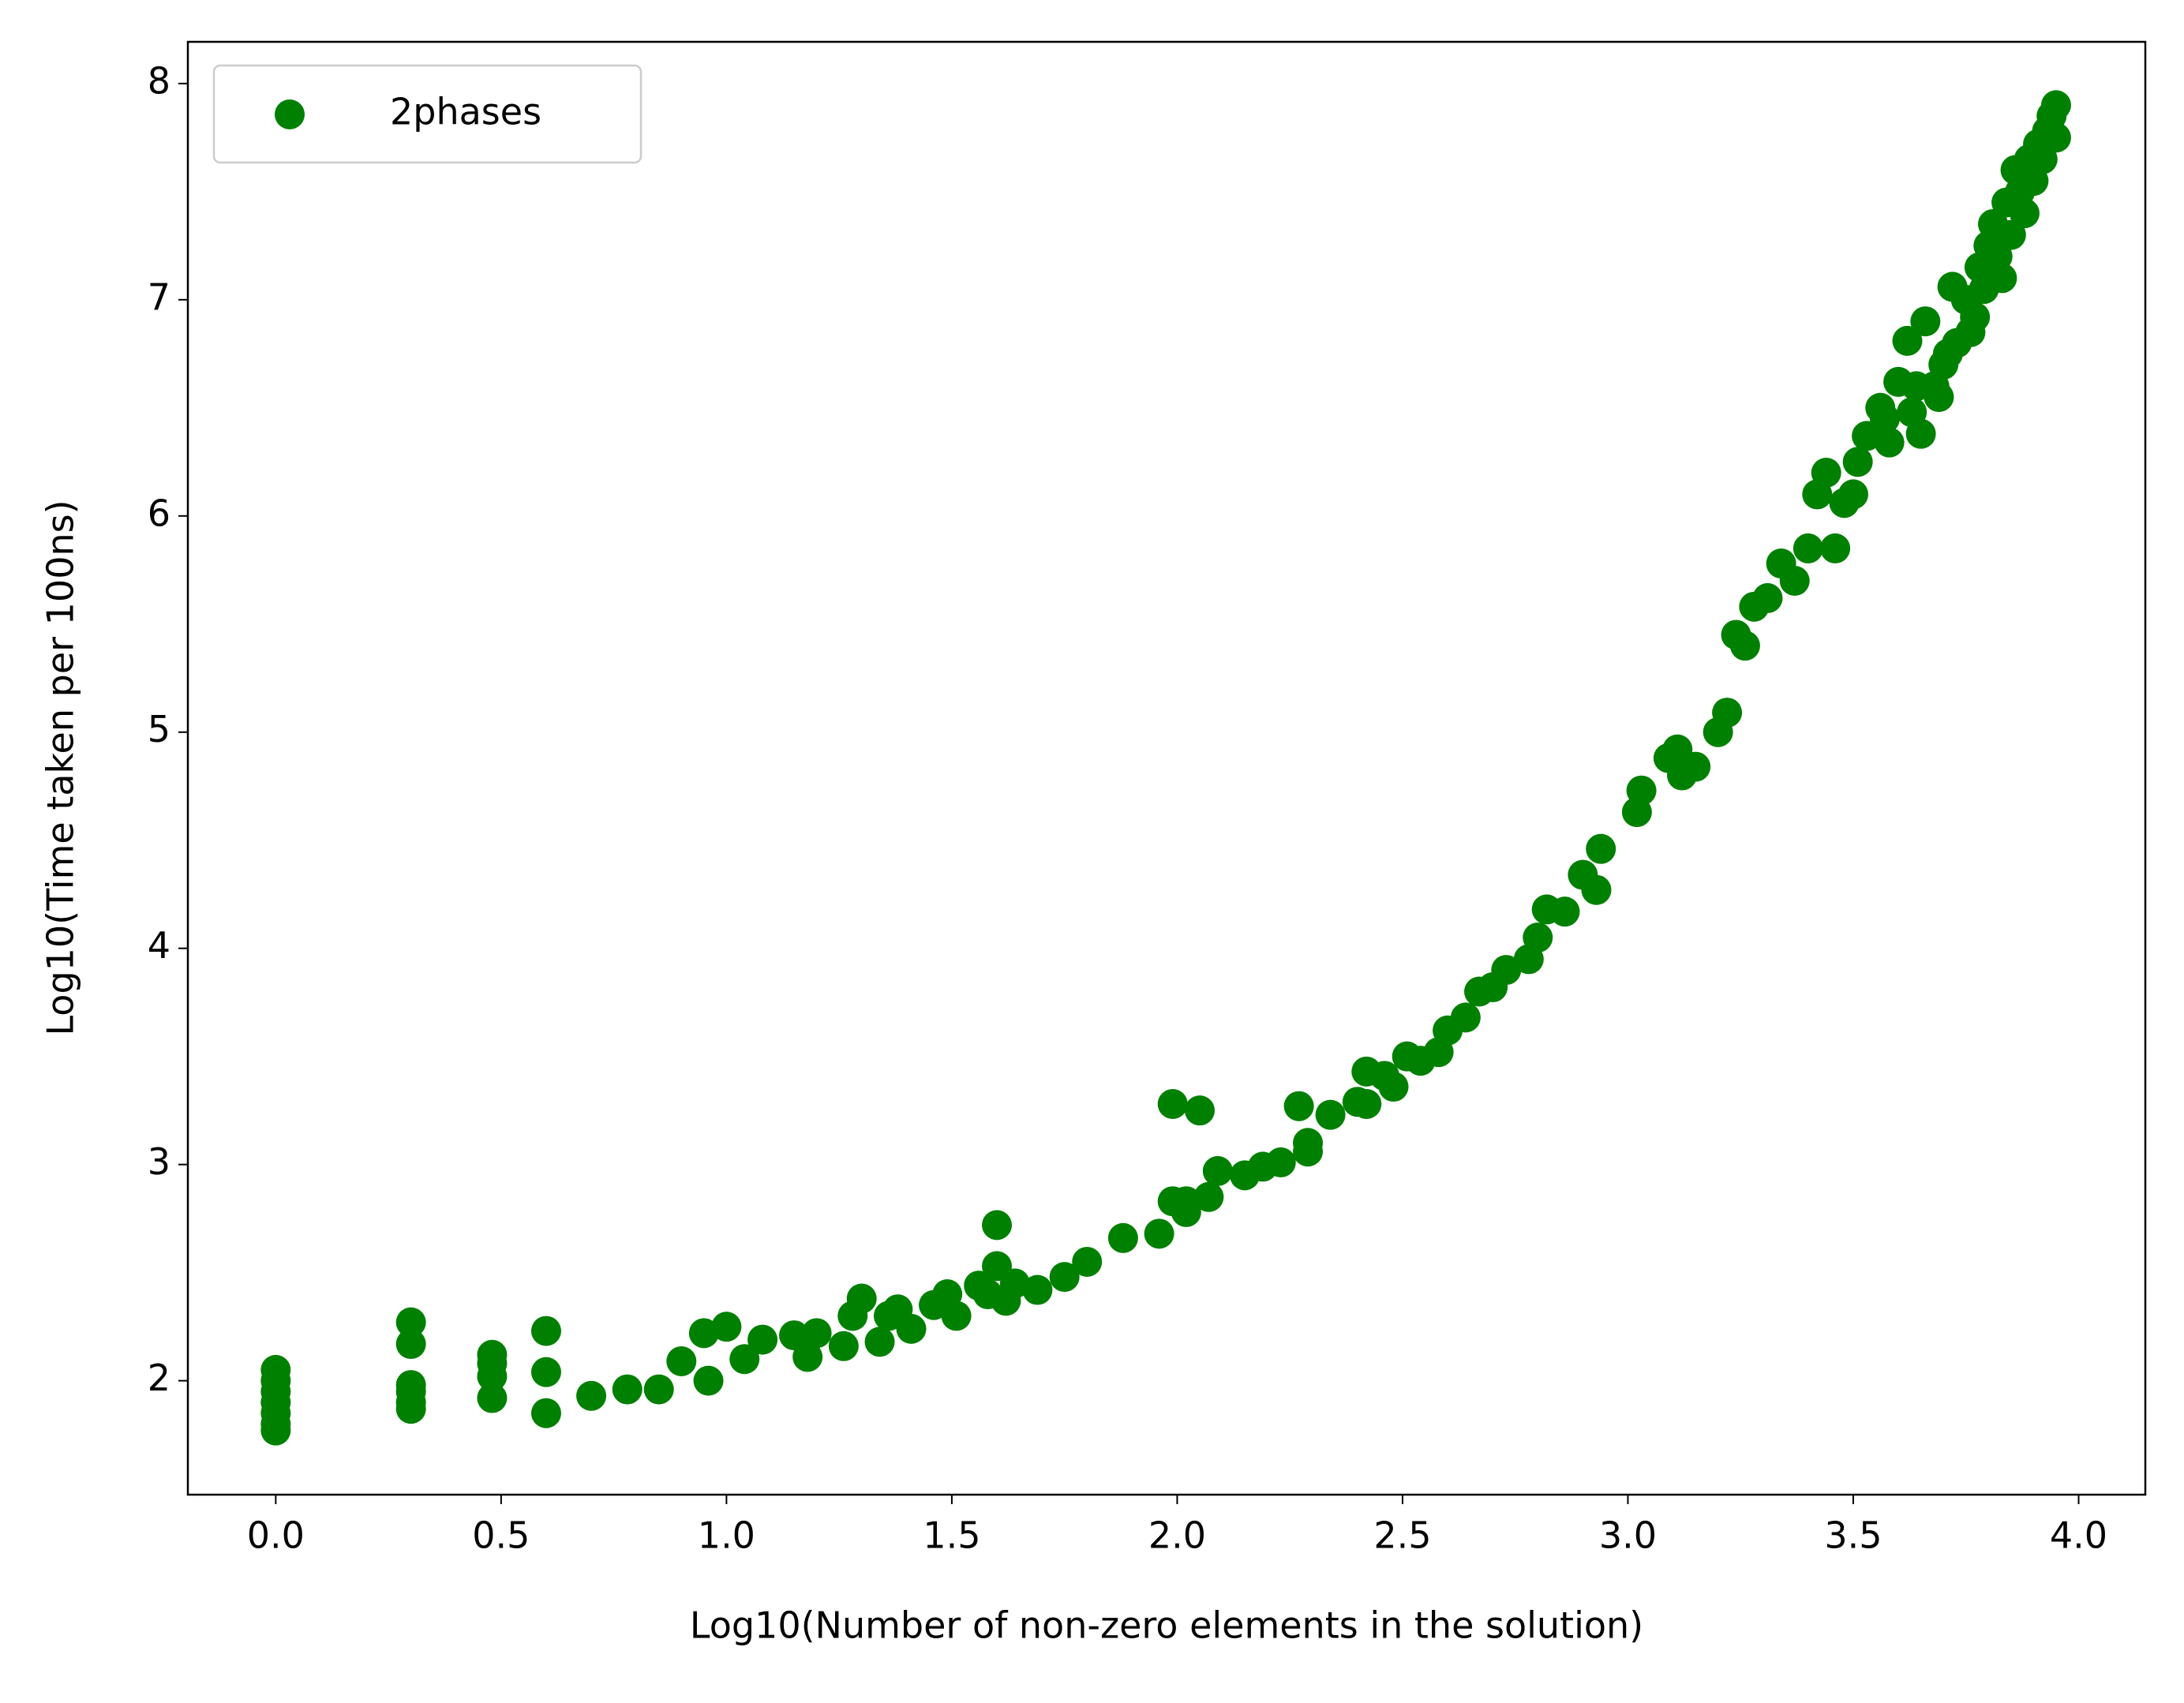  Describe the element at coordinates (726, 1535) in the screenshot. I see `x-tick-label: 1.0` at that location.